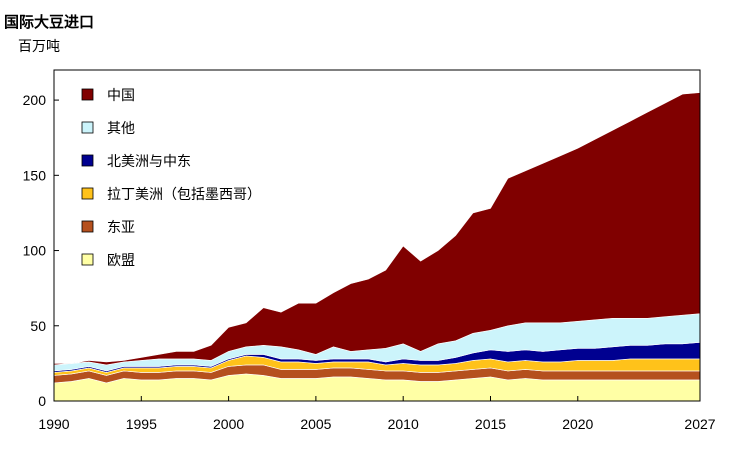 This screenshot has height=452, width=750. I want to click on y-tick-label: 200, so click(35, 100).